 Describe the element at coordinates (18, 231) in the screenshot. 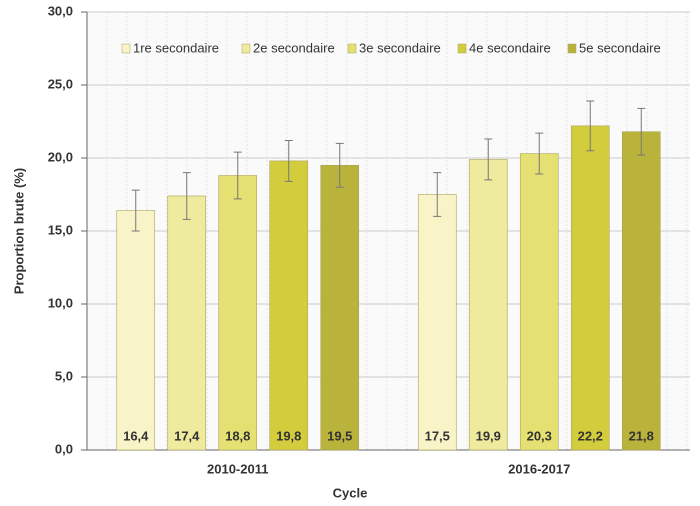

I see `y-axis-title: Proportion brute (%)` at that location.